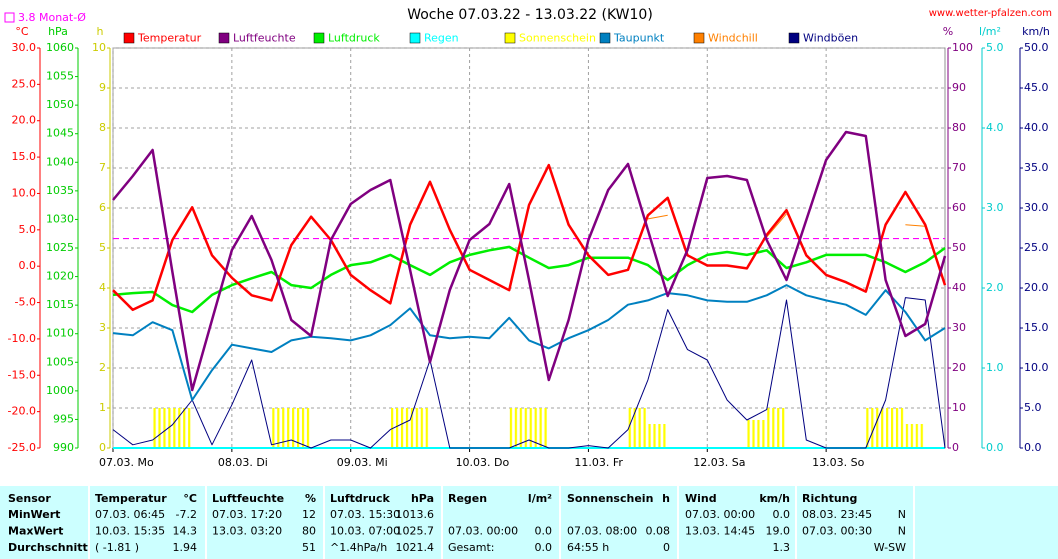 The height and width of the screenshot is (559, 1058). What do you see at coordinates (309, 531) in the screenshot?
I see `table-cell: 80` at bounding box center [309, 531].